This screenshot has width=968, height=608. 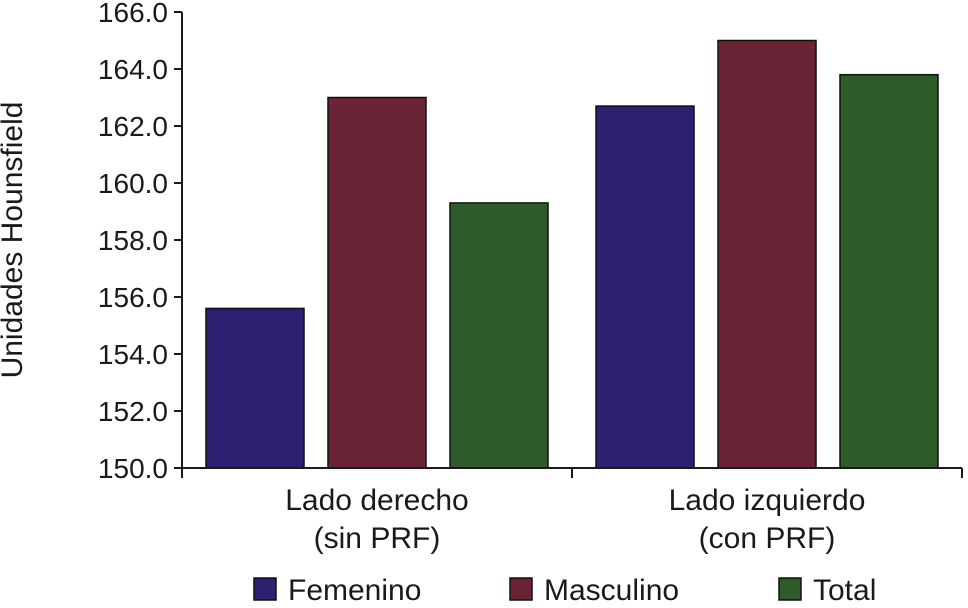 What do you see at coordinates (844, 590) in the screenshot?
I see `legend-label-total: Total` at bounding box center [844, 590].